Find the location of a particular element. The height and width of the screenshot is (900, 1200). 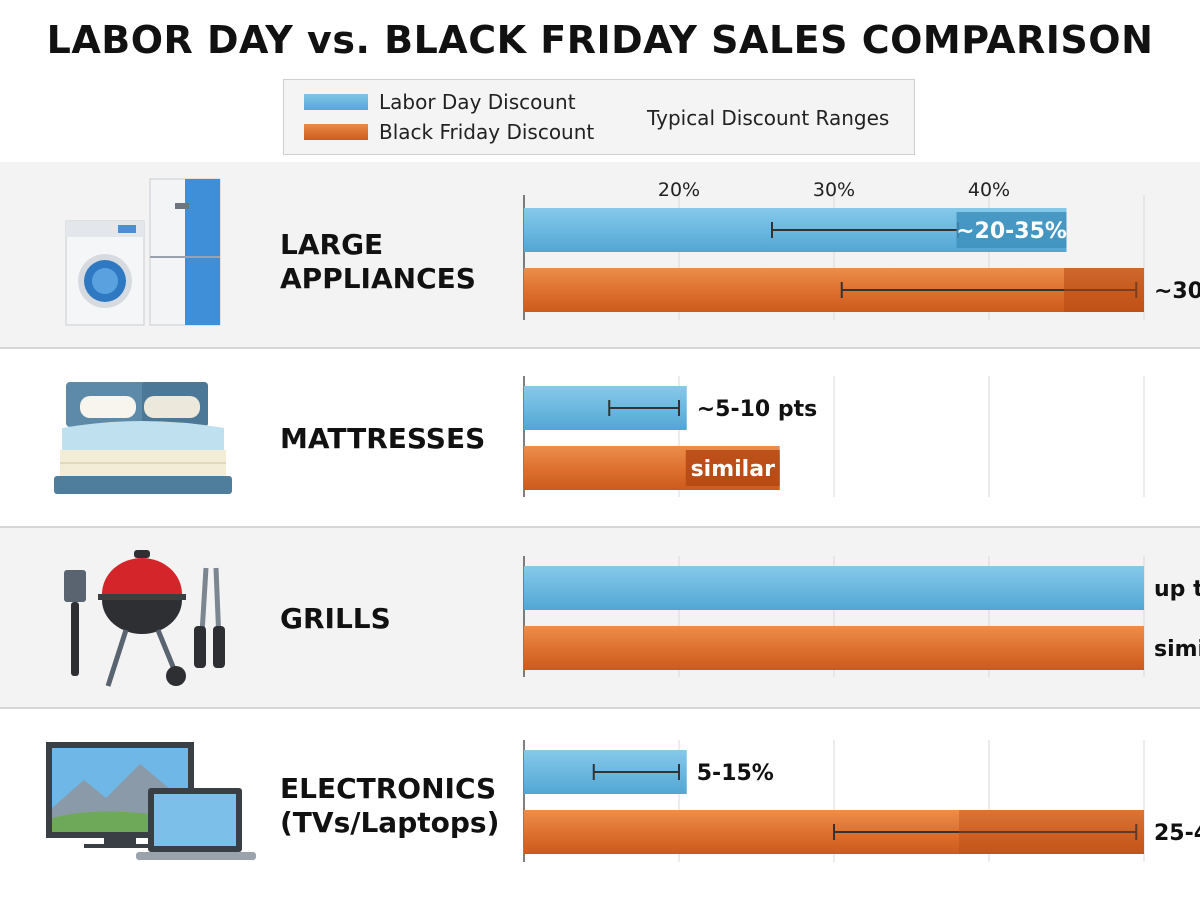

legend-swatch-black-friday is located at coordinates (336, 132).